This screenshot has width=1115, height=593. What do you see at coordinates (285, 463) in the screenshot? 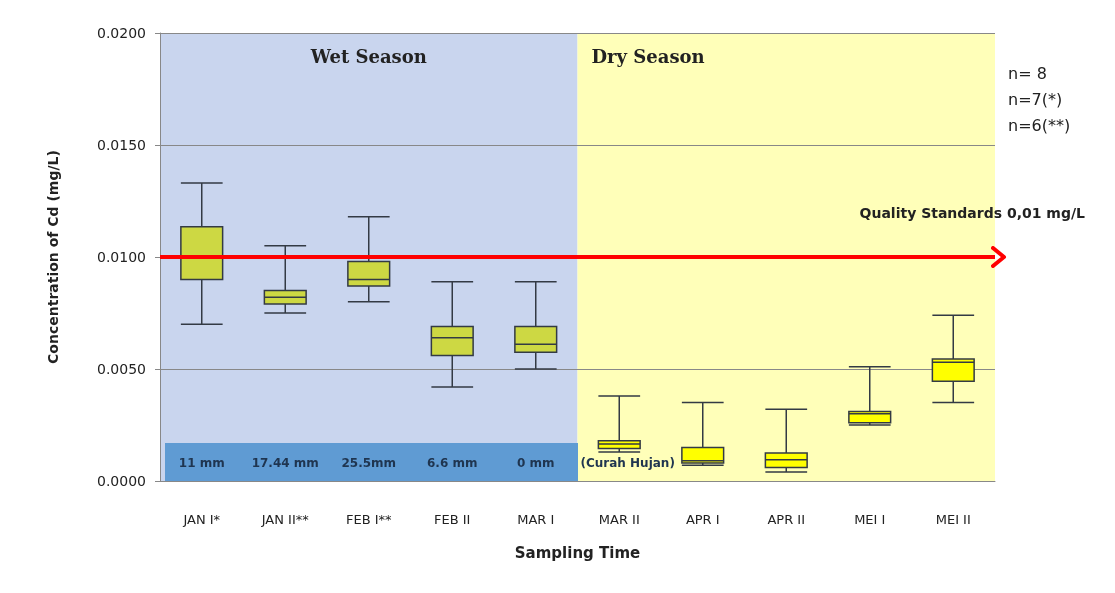
I see `annotation: 17.44 mm` at bounding box center [285, 463].